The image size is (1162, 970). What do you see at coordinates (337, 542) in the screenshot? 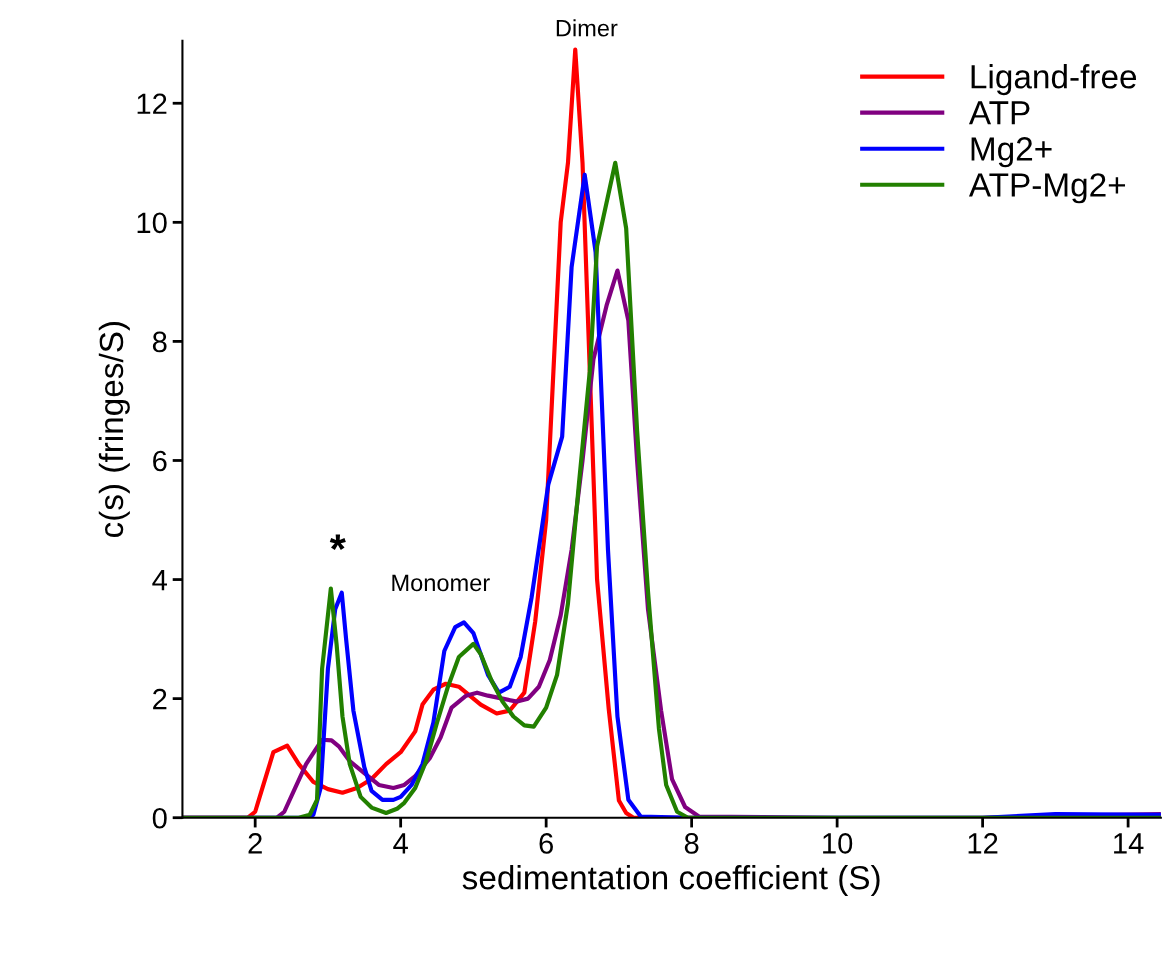
I see `annotation: *` at bounding box center [337, 542].